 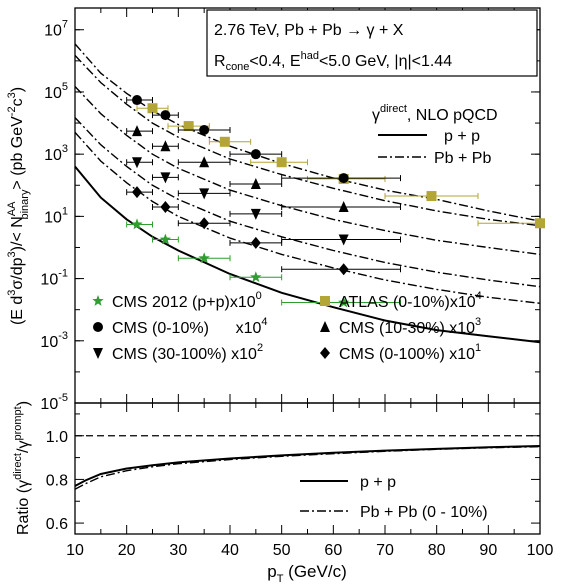 What do you see at coordinates (435, 113) in the screenshot?
I see `model-label: γdirect, NLO pQCD` at bounding box center [435, 113].